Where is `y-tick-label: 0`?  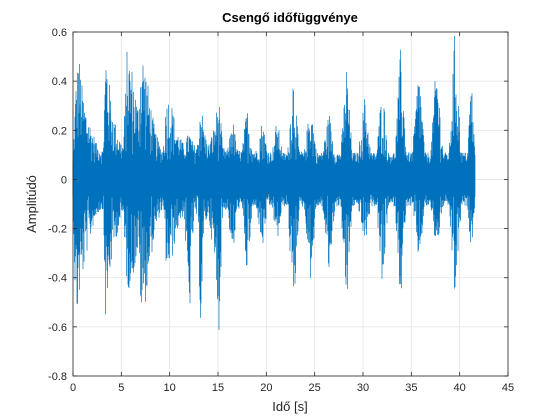 y-tick-label: 0 is located at coordinates (64, 180).